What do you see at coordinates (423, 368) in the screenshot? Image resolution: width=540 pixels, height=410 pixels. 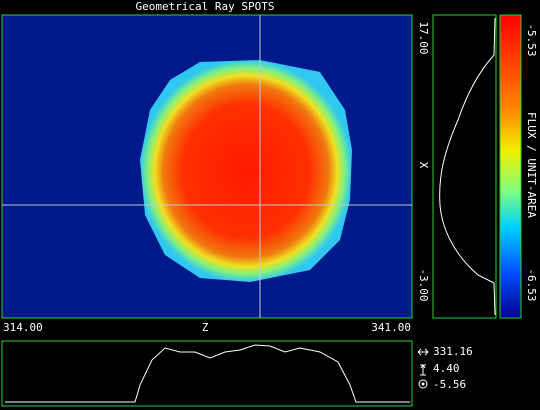 I see `readout-icons` at bounding box center [423, 368].